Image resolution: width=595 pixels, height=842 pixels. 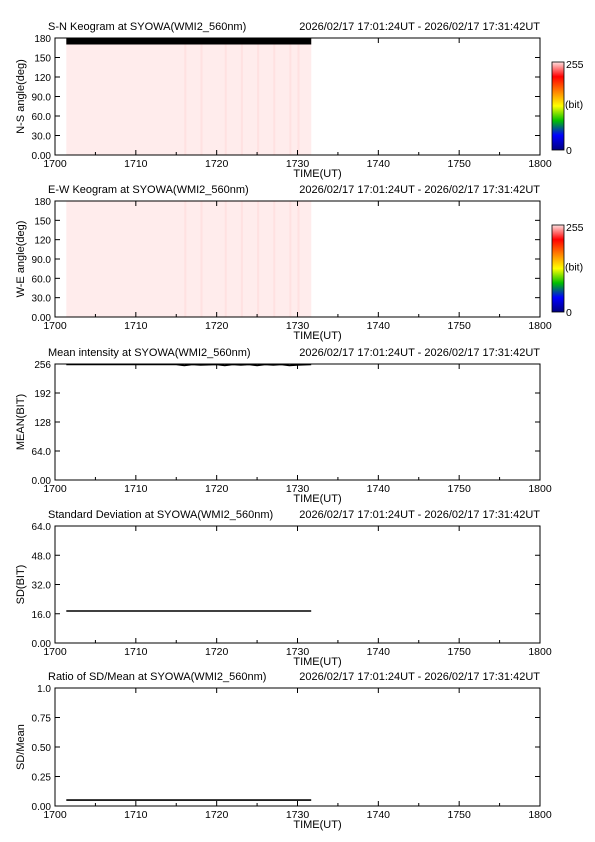 I want to click on y-tick-label: 48.0, so click(x=42, y=556).